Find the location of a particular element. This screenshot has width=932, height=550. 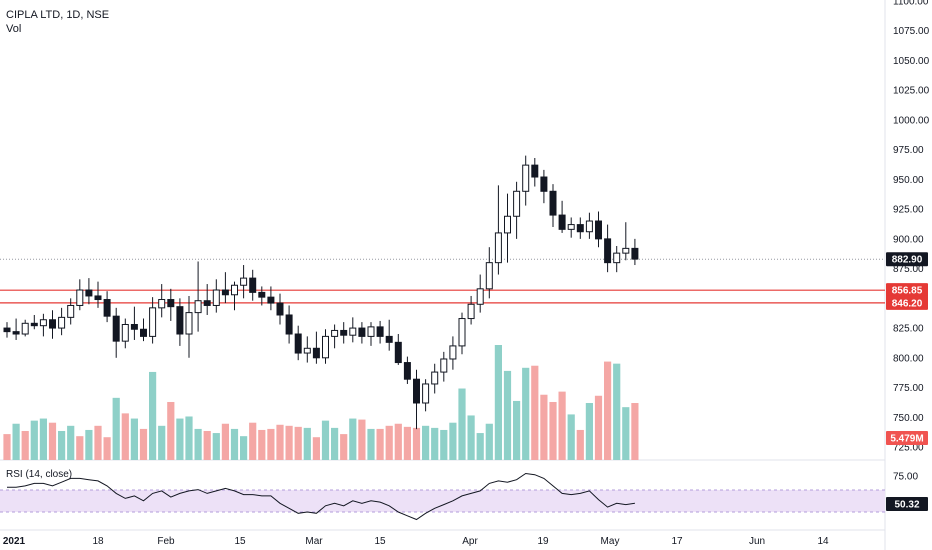

rsi-band is located at coordinates (442, 501).